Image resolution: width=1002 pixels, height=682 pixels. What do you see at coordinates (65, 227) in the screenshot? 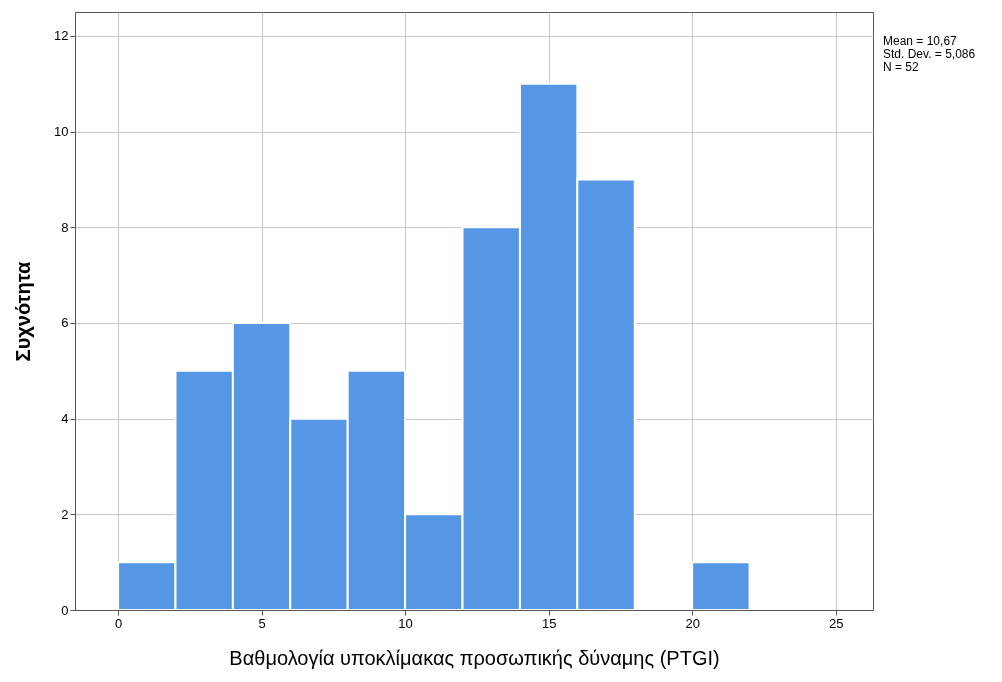
I see `y-tick-label: 8` at bounding box center [65, 227].